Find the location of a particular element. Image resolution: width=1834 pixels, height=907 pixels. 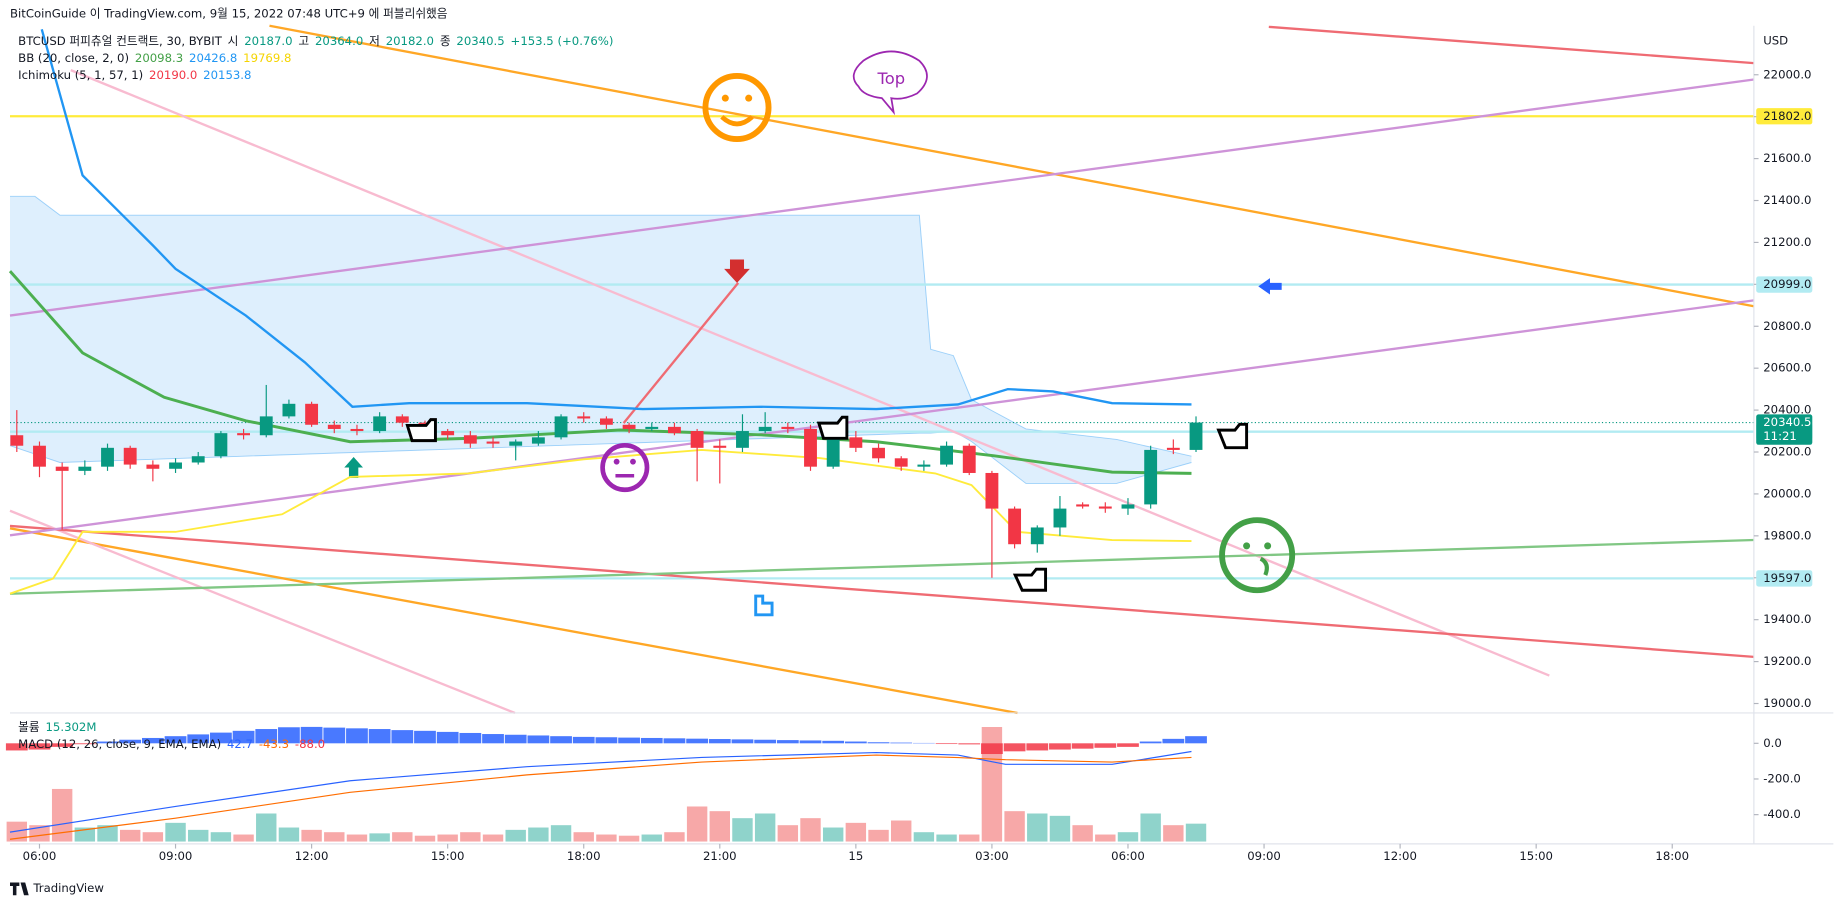

legend-item: 42.7 is located at coordinates (240, 743).